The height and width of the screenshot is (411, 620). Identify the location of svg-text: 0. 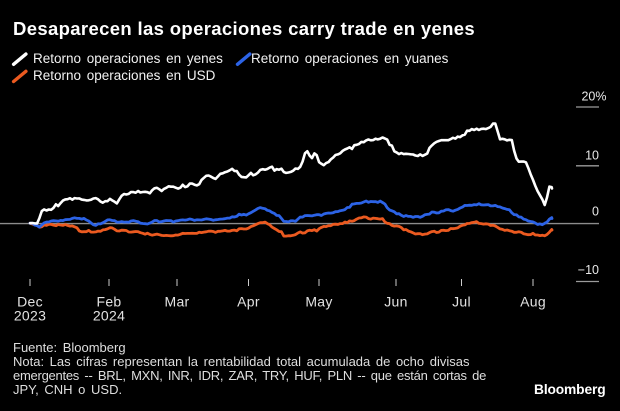
(595, 212).